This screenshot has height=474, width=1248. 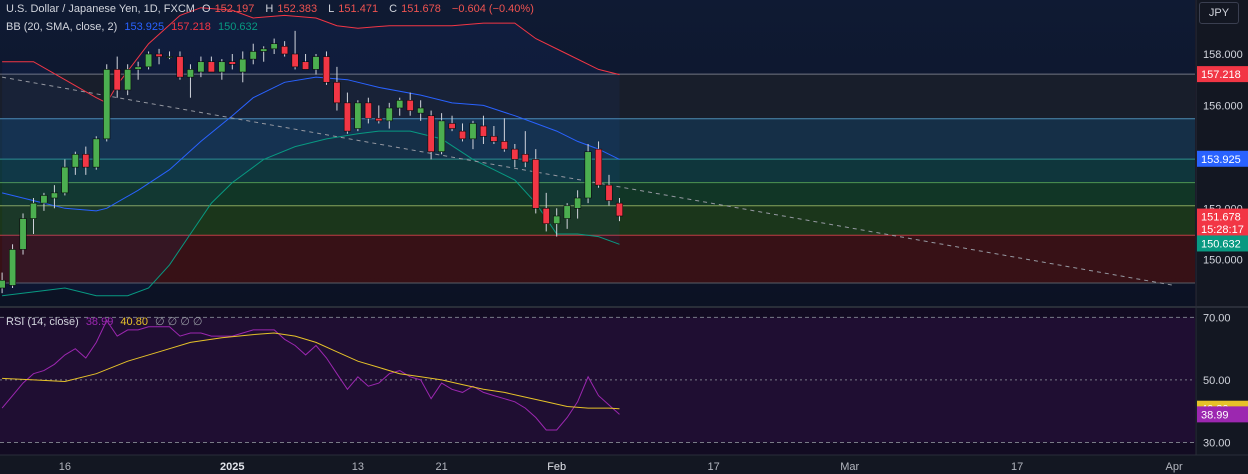 What do you see at coordinates (849, 467) in the screenshot?
I see `time-tick-label: Mar` at bounding box center [849, 467].